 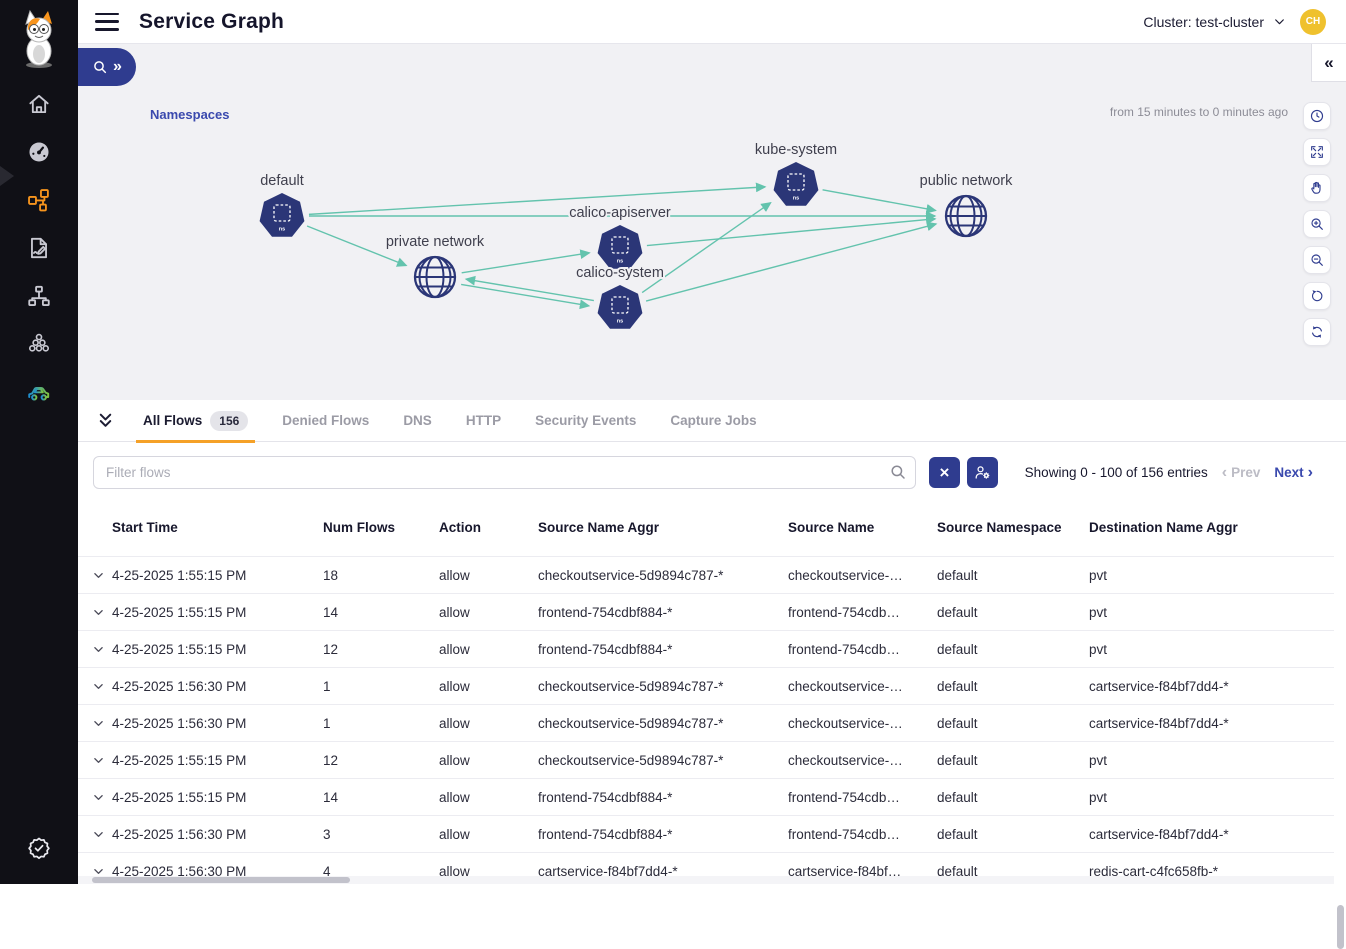 What do you see at coordinates (217, 528) in the screenshot?
I see `column-header: Start Time` at bounding box center [217, 528].